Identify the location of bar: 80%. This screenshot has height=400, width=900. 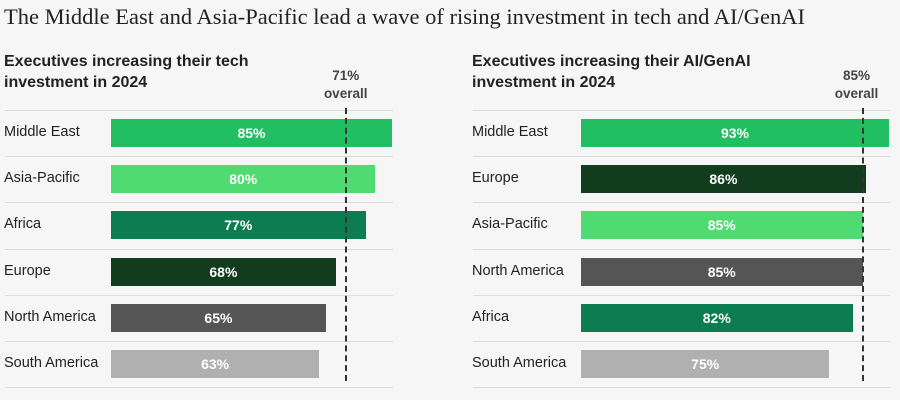
(243, 179).